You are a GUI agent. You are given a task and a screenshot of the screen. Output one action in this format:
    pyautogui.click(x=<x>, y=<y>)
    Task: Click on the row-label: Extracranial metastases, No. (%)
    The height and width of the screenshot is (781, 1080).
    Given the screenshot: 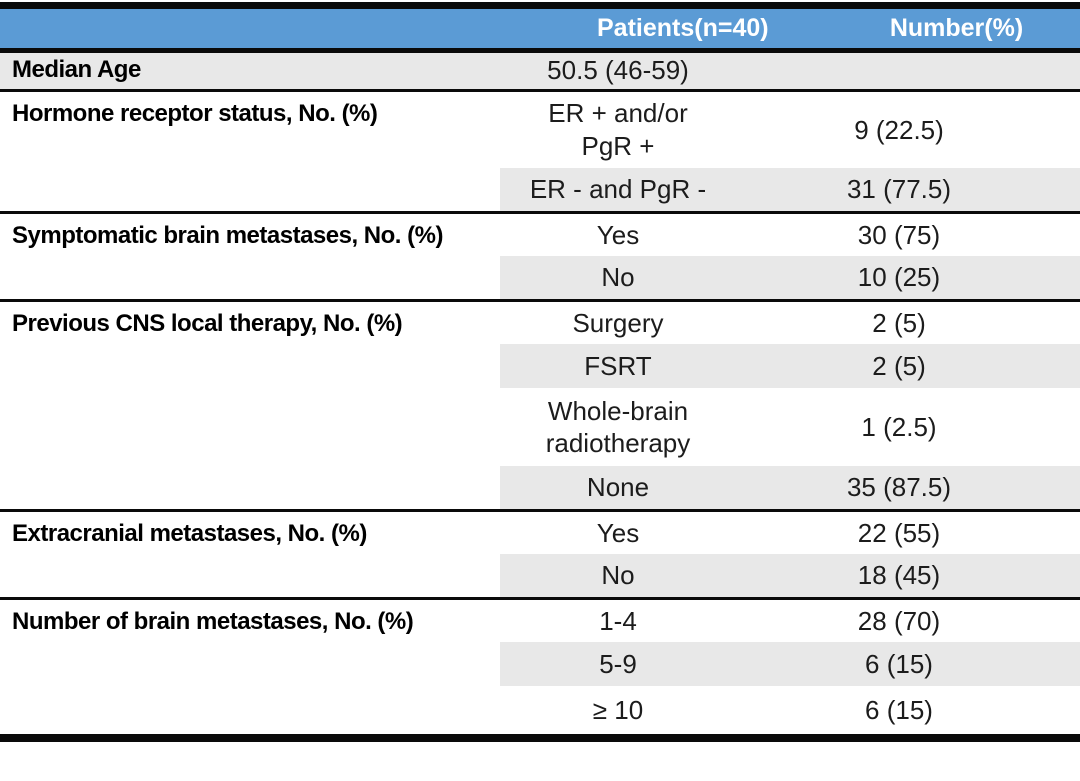 What is the action you would take?
    pyautogui.click(x=189, y=533)
    